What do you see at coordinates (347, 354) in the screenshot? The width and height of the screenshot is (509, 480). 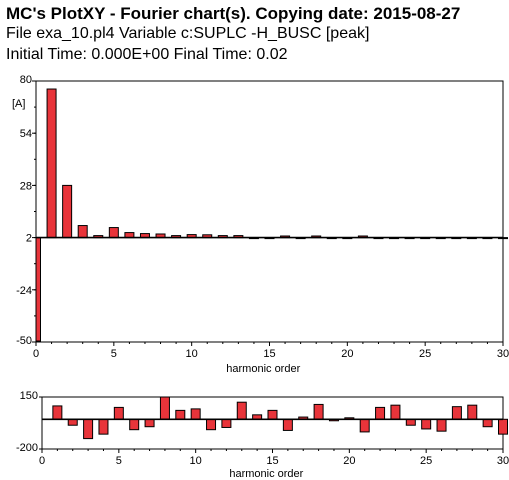 I see `chart-0-xtick-label: 20` at bounding box center [347, 354].